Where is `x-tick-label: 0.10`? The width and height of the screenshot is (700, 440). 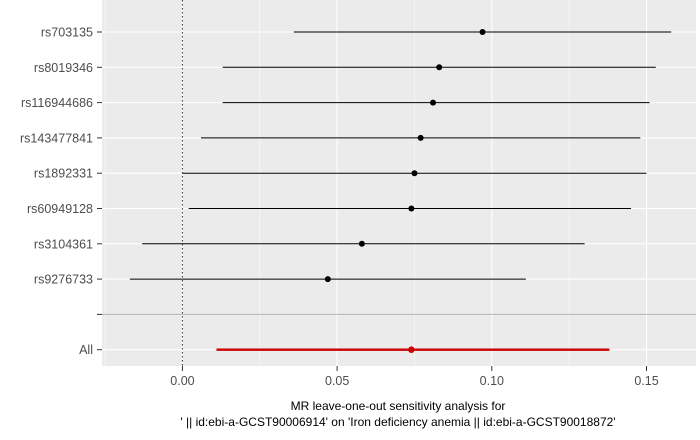
x-tick-label: 0.10 is located at coordinates (492, 381).